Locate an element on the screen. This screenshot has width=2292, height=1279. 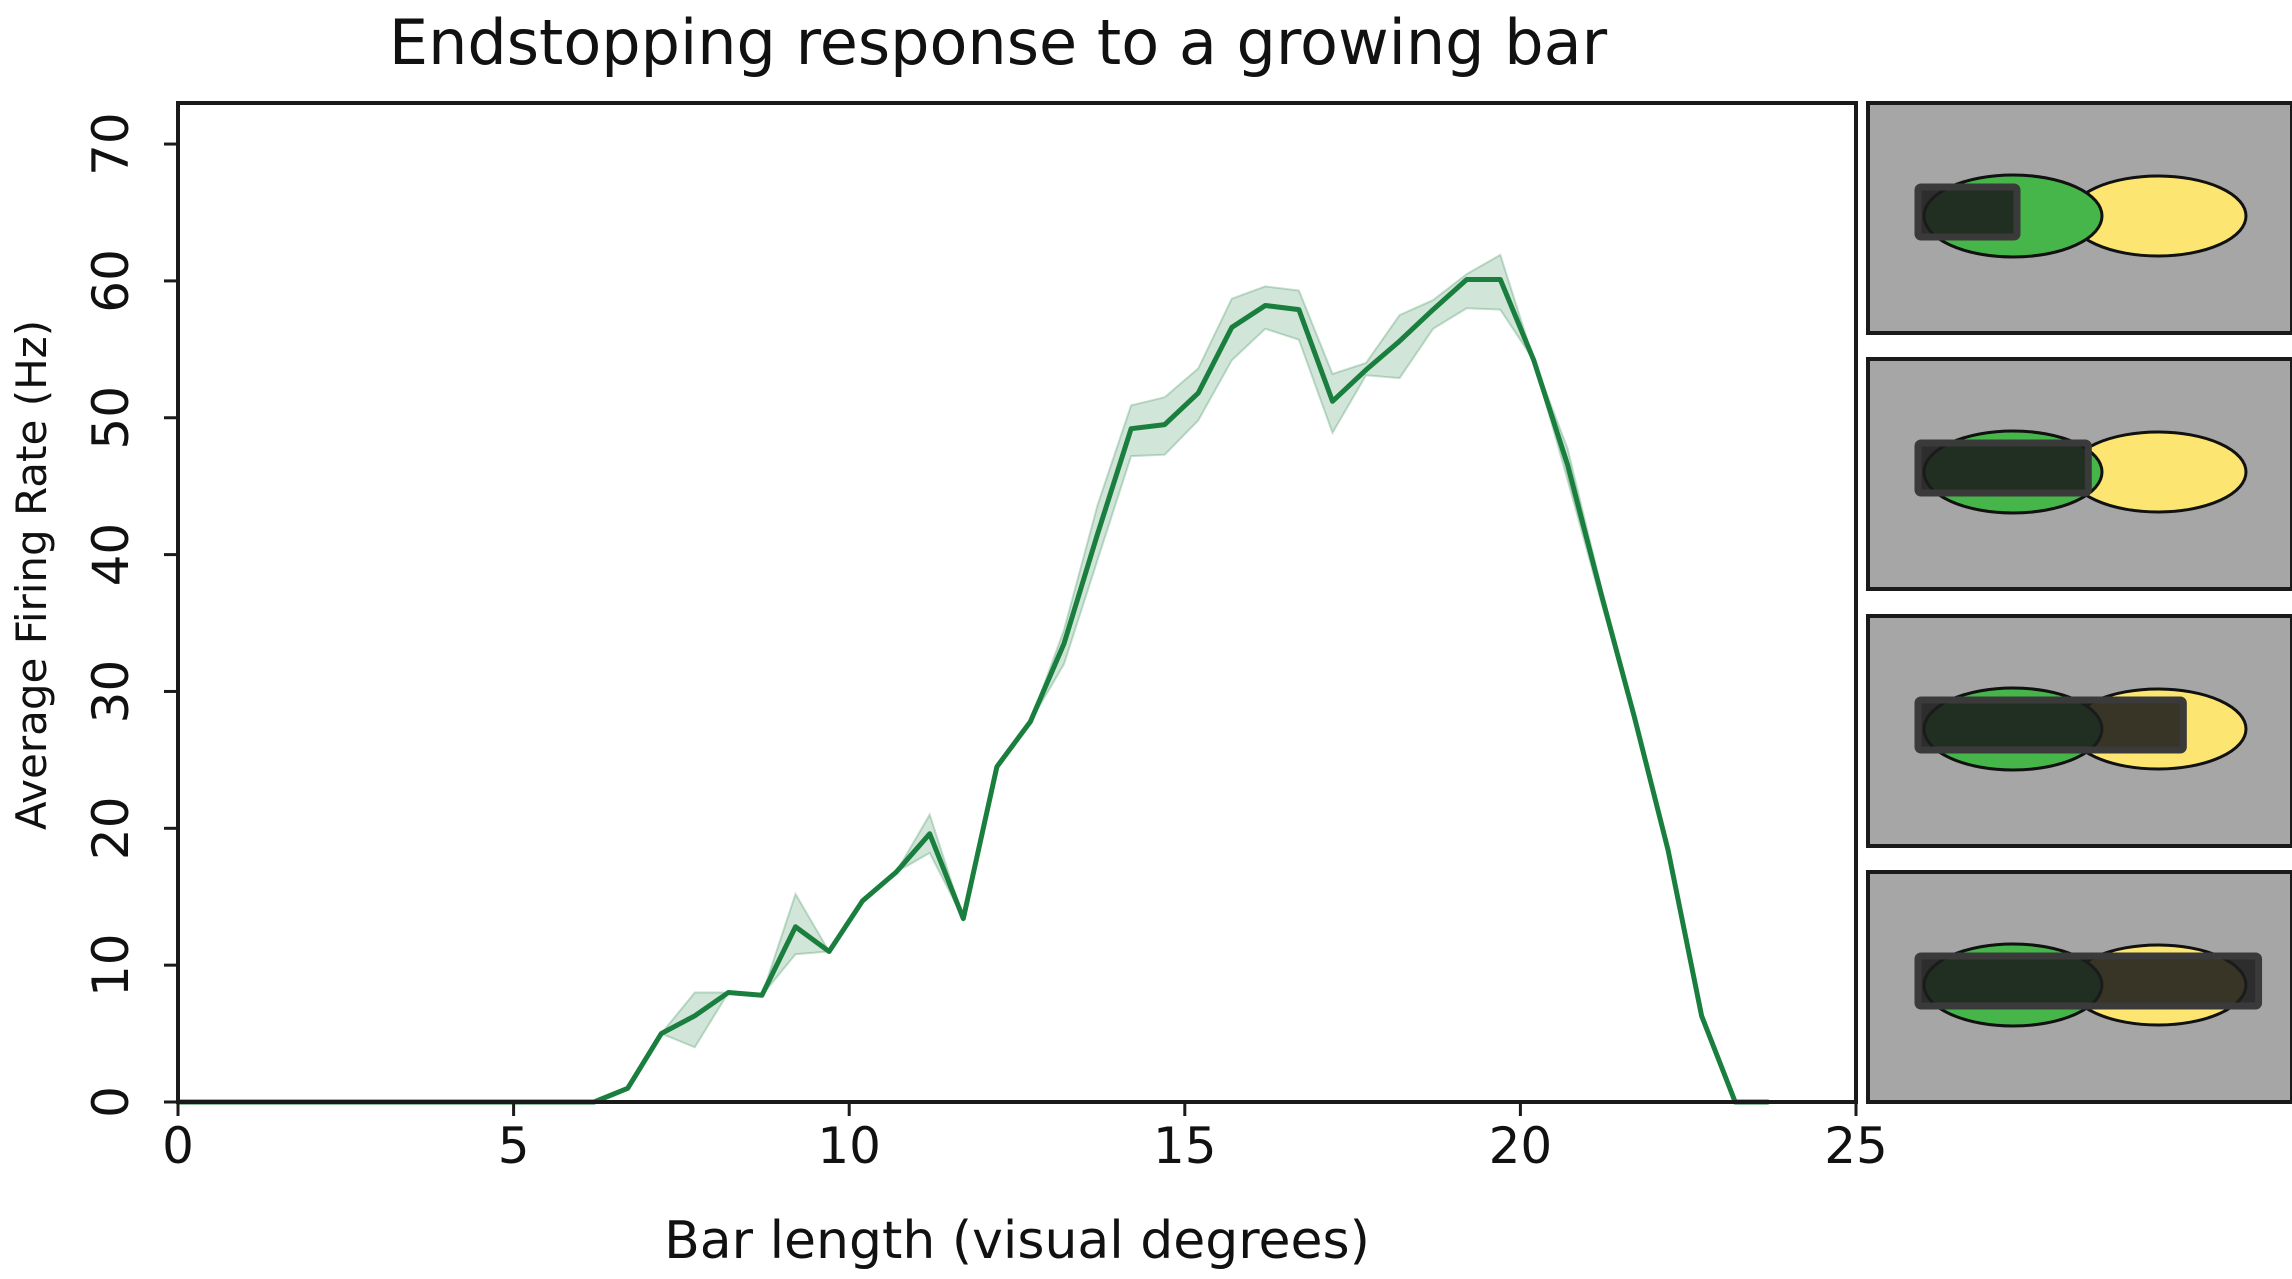
x-tick-label: 20 is located at coordinates (1521, 1146).